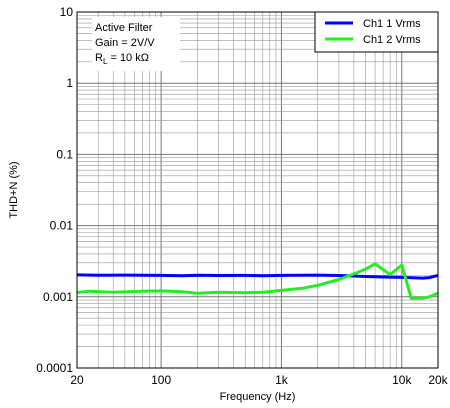 The image size is (450, 408). Describe the element at coordinates (14, 189) in the screenshot. I see `y-axis-label: THD+N (%)` at that location.